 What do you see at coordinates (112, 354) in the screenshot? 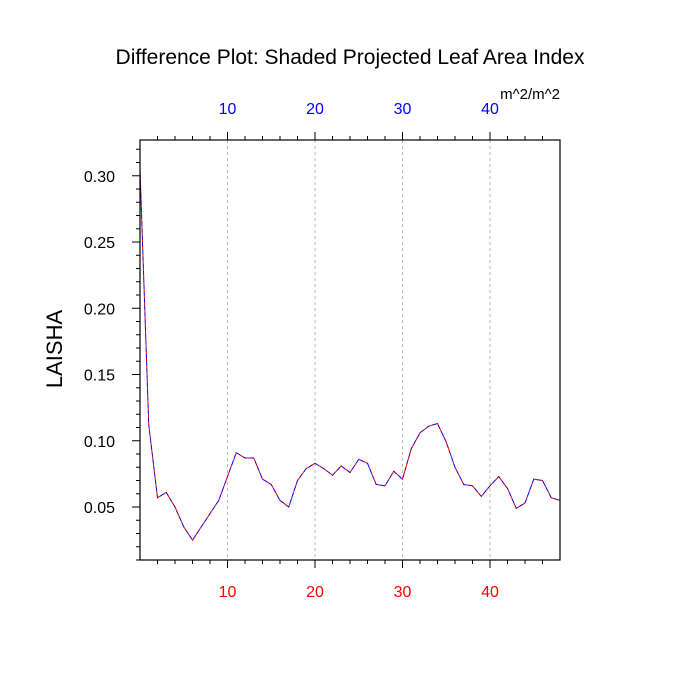
I see `y-axis-ticks: 0.05 0.10 0.15 0.20 0.25 0.30` at bounding box center [112, 354].